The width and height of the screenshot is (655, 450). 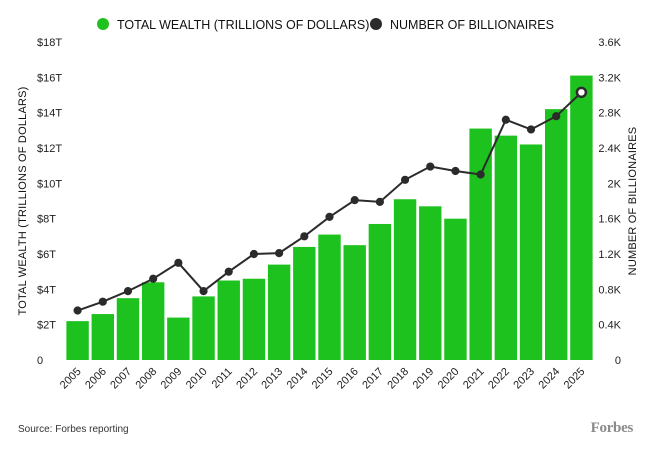 What do you see at coordinates (348, 379) in the screenshot?
I see `x-tick-label: 2016` at bounding box center [348, 379].